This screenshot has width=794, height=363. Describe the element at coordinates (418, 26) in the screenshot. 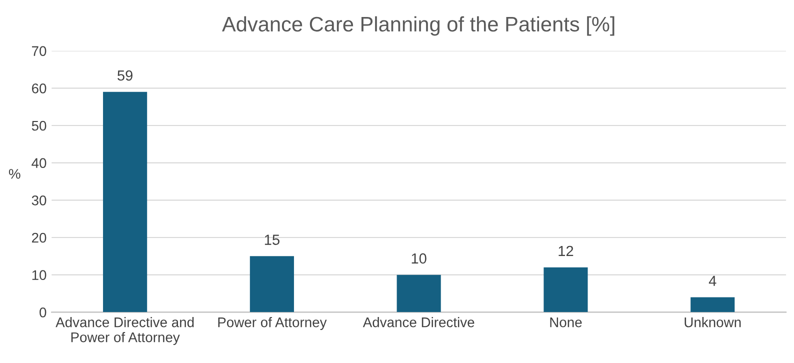

I see `chart-title: Advance Care Planning of the Patients [%]` at that location.